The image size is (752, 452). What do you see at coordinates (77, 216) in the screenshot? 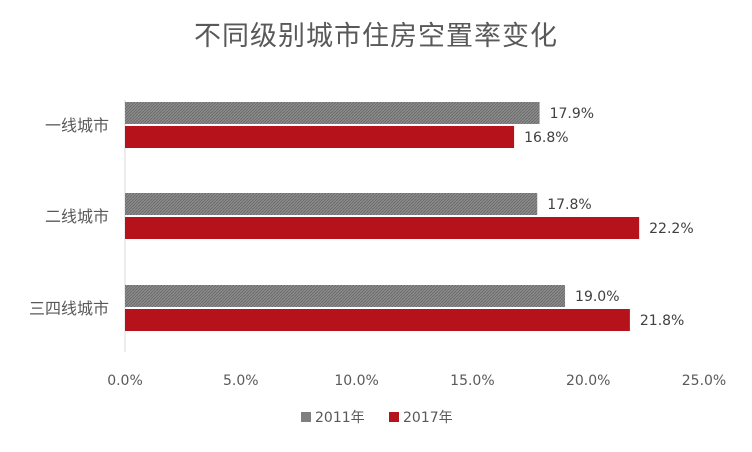
I see `category-label: 二线城市` at bounding box center [77, 216].